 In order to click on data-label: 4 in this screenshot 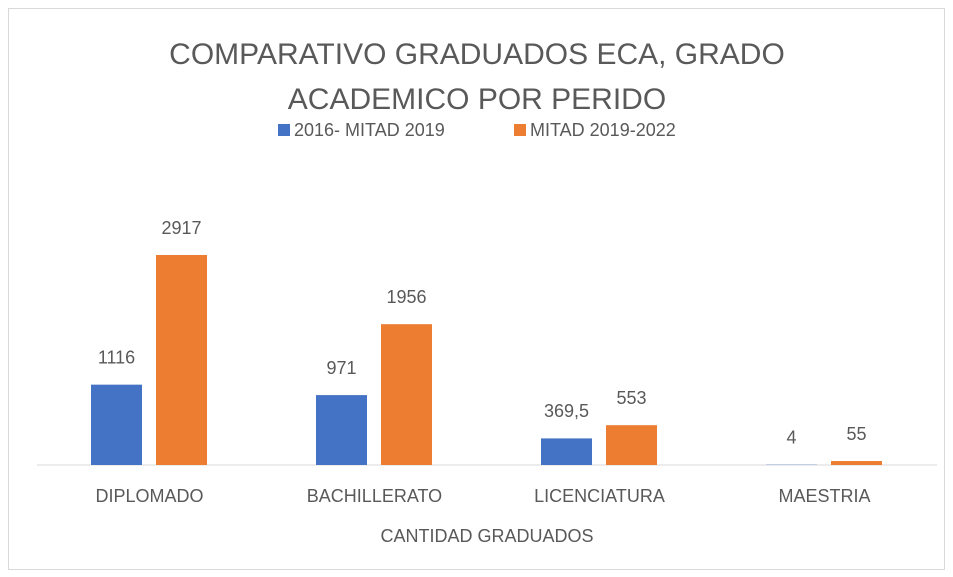, I will do `click(791, 437)`.